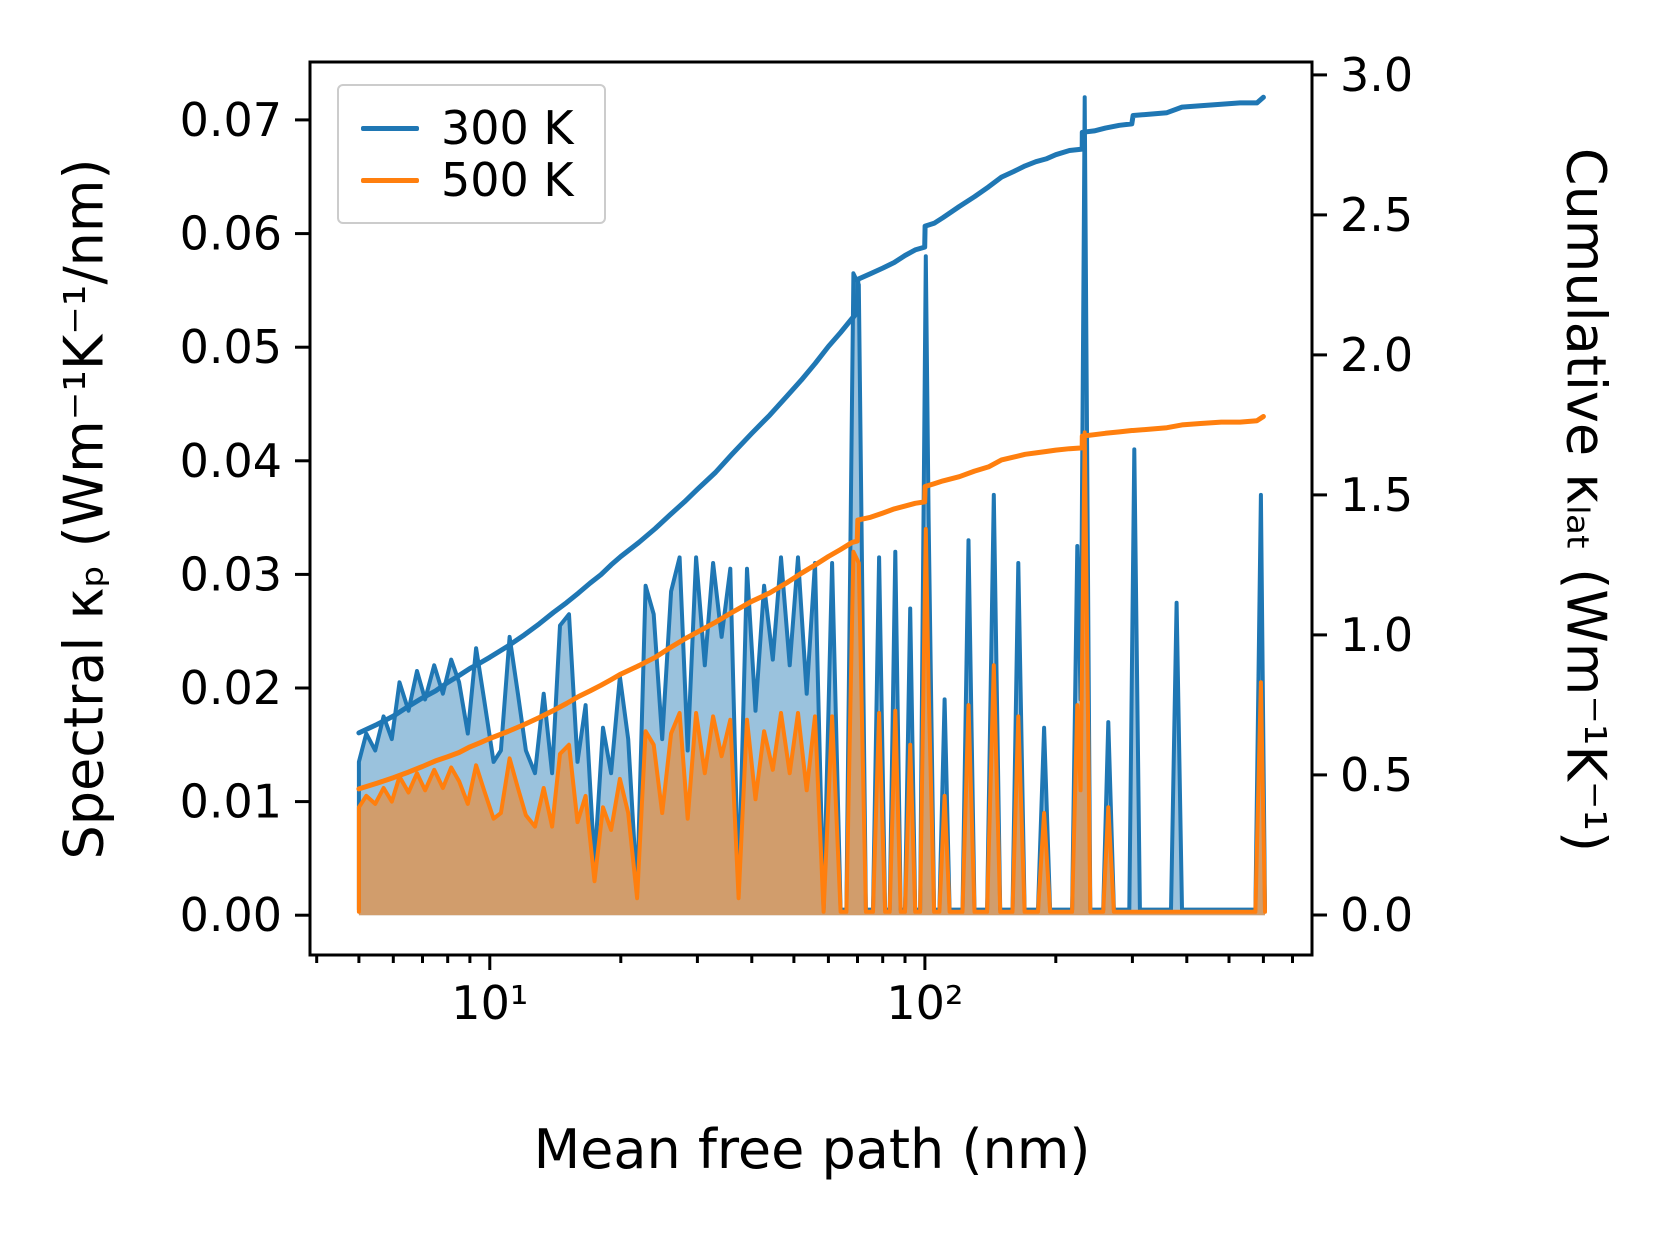 The height and width of the screenshot is (1260, 1679). Describe the element at coordinates (1376, 75) in the screenshot. I see `y-right-tick-label: 3.0` at that location.